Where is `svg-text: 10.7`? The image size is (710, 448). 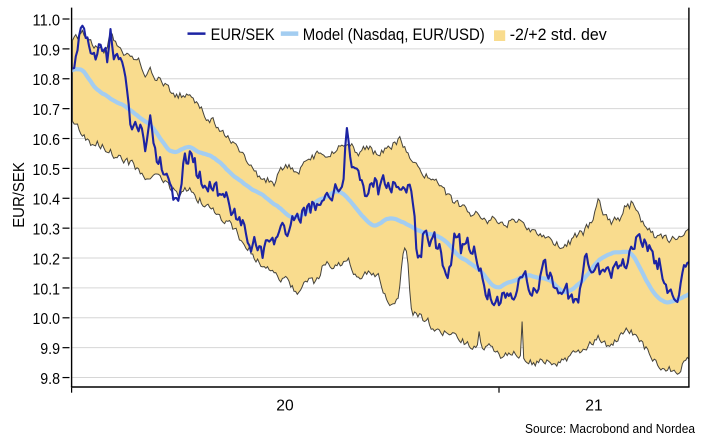 svg-text: 10.7 is located at coordinates (47, 110).